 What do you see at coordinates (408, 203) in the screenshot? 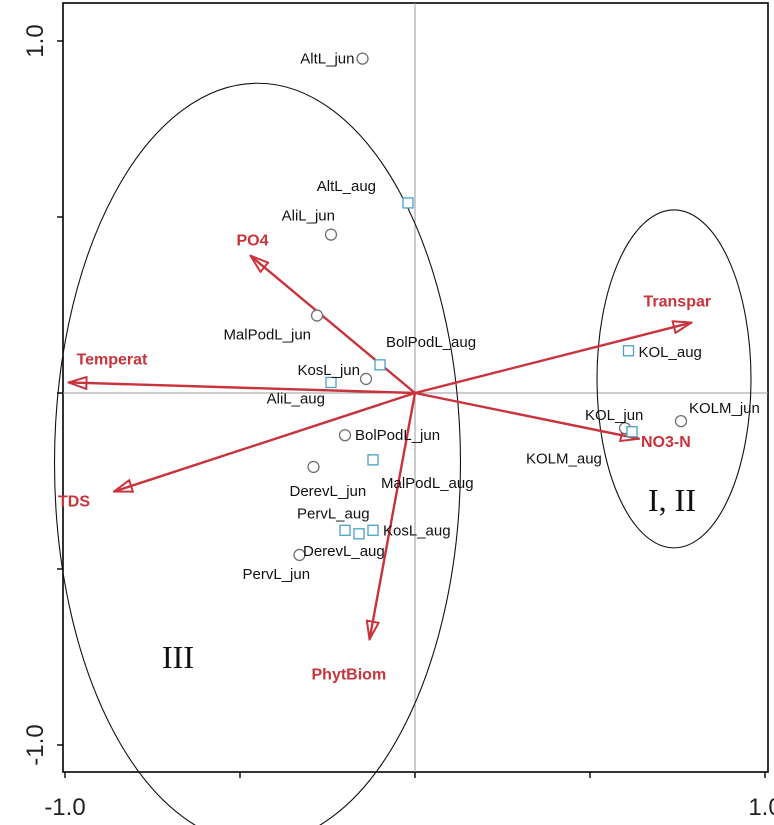
I see `point-altl-aug` at bounding box center [408, 203].